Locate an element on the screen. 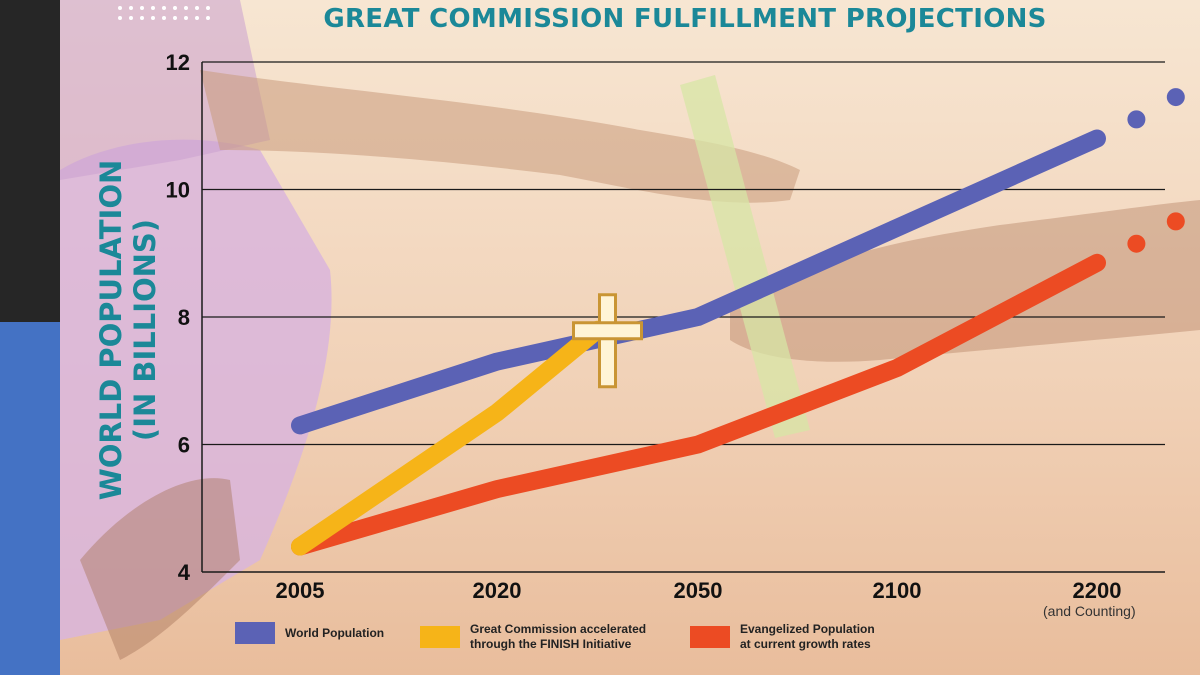 Image resolution: width=1200 pixels, height=675 pixels. y-tick-label-12: 12 is located at coordinates (178, 62).